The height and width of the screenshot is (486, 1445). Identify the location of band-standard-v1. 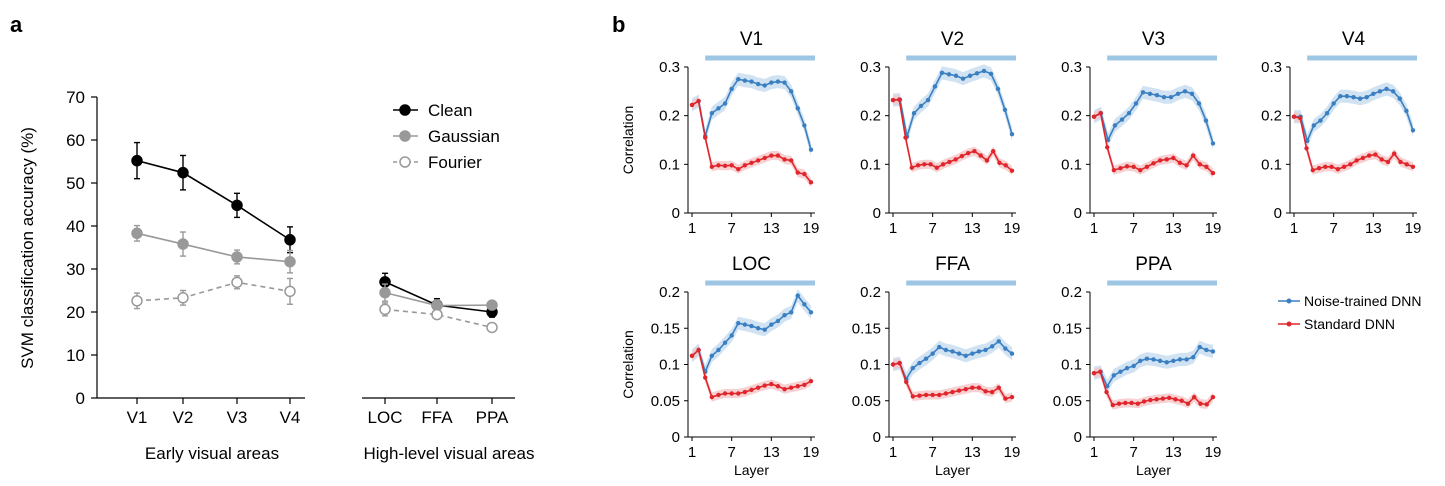
(751, 141).